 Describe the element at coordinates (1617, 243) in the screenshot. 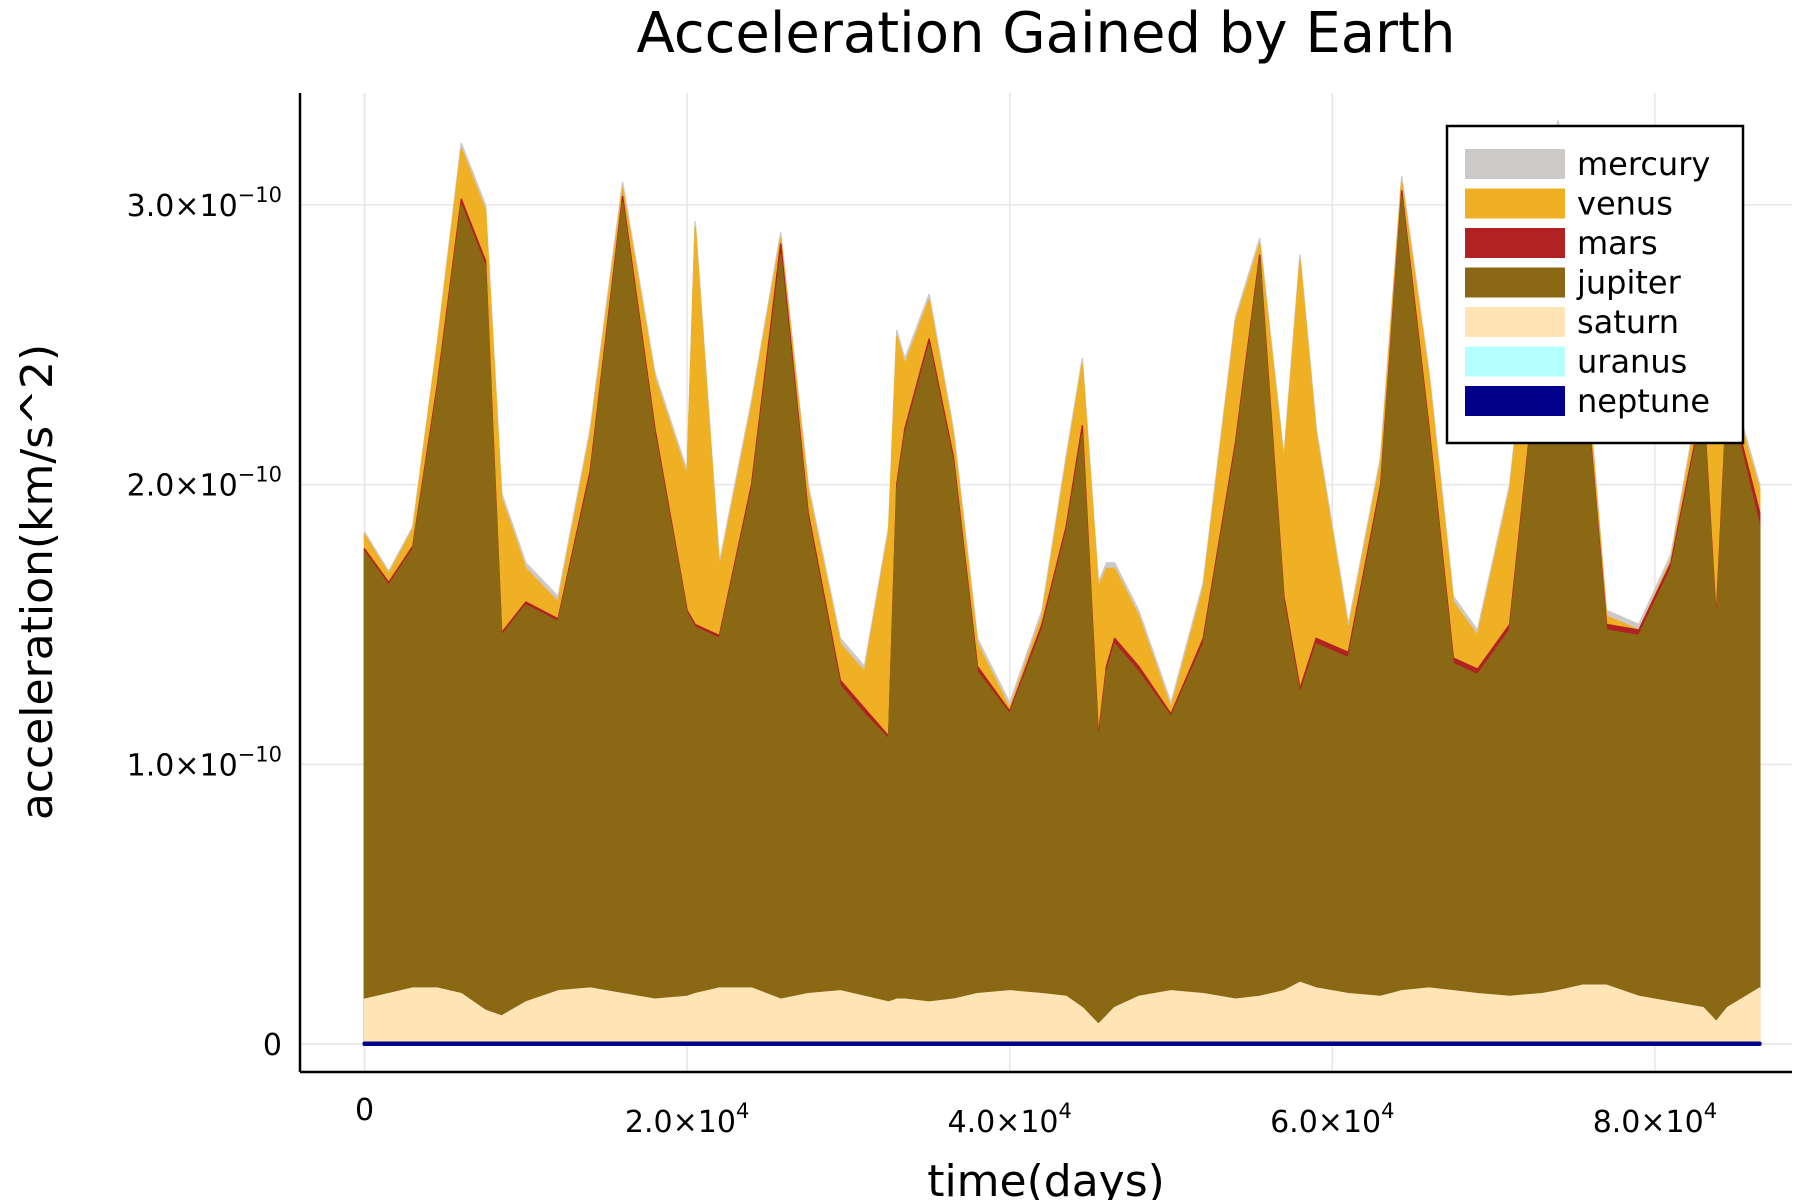

I see `legend-label-mars: mars` at that location.